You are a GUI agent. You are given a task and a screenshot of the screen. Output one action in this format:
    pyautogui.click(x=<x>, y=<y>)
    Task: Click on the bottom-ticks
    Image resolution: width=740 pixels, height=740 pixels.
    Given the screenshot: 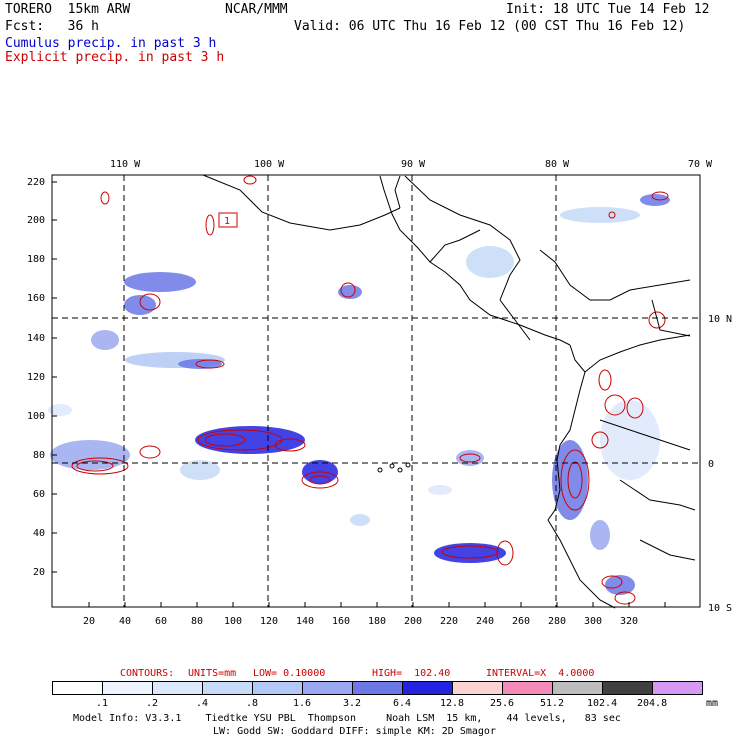 What is the action you would take?
    pyautogui.click(x=377, y=604)
    